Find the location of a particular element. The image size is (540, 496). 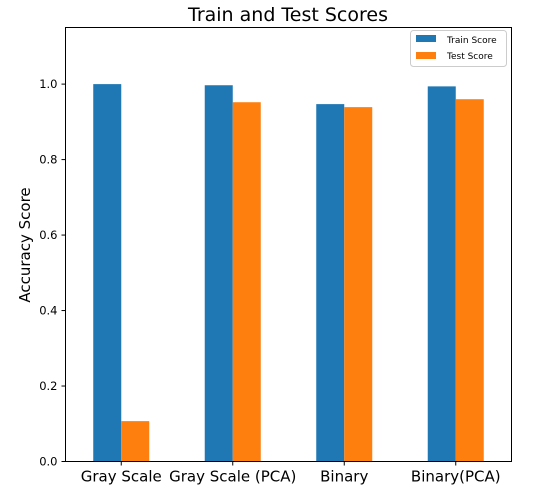

legend-label-test: Test Score is located at coordinates (469, 57).